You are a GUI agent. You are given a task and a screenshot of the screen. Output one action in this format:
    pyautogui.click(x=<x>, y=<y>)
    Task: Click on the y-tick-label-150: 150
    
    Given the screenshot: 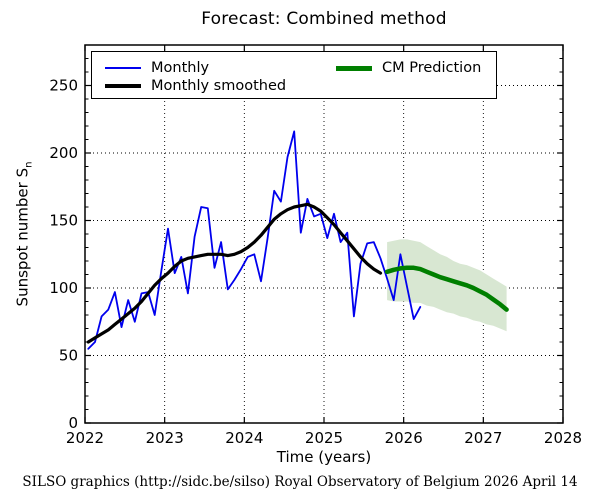 What is the action you would take?
    pyautogui.click(x=63, y=221)
    